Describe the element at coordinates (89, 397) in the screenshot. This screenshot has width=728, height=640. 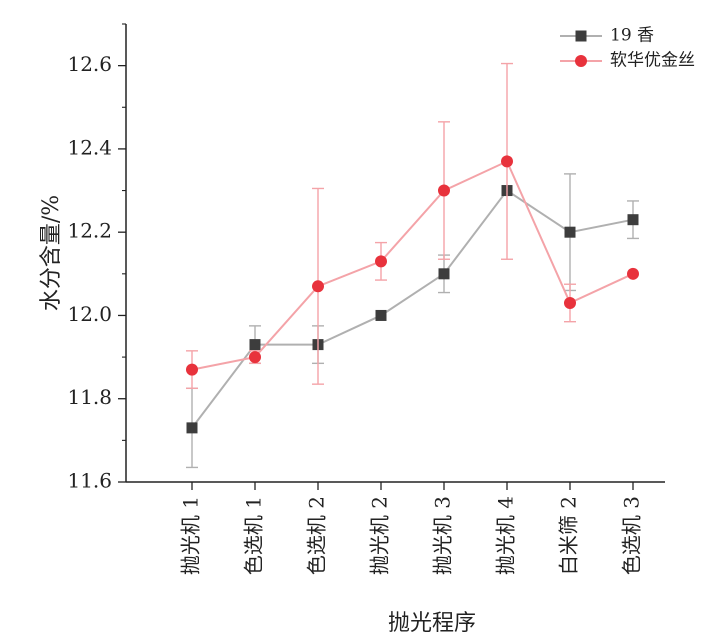
I see `y-tick-label: 11.8` at that location.